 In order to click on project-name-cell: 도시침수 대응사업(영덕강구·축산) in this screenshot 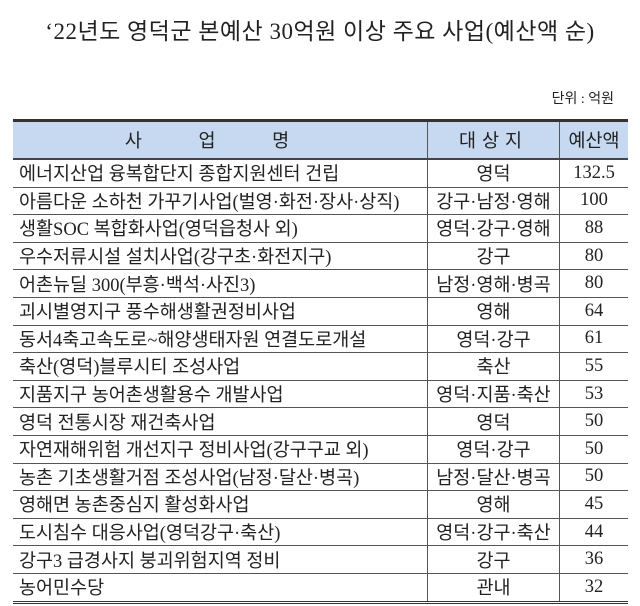, I will do `click(220, 532)`.